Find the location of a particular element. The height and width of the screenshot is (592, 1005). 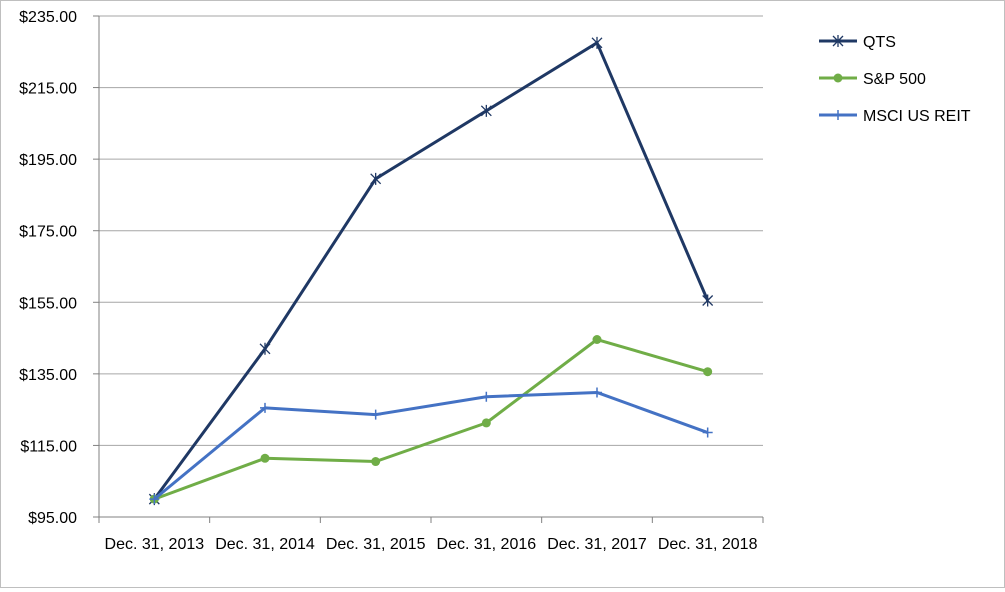

legend-entry: MSCI US REIT is located at coordinates (895, 116).